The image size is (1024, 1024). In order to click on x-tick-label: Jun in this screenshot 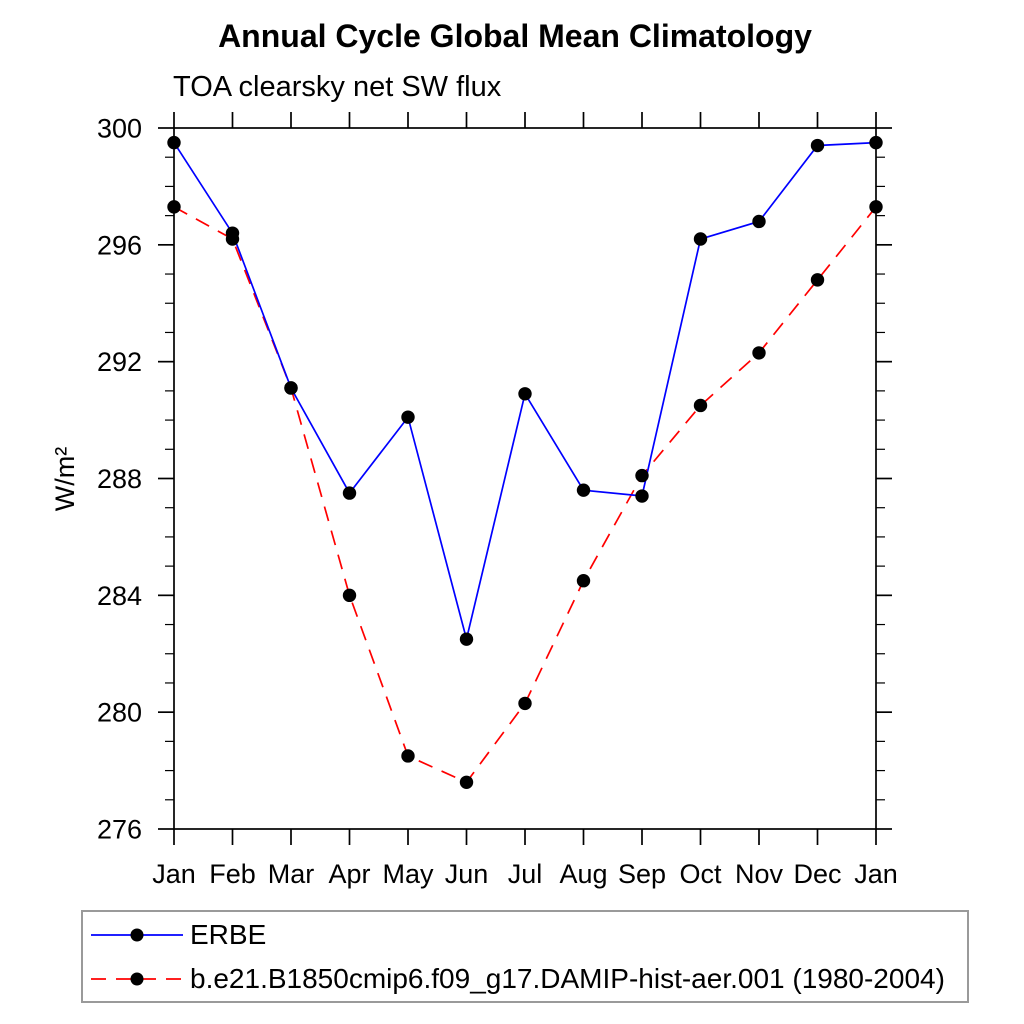, I will do `click(467, 874)`.